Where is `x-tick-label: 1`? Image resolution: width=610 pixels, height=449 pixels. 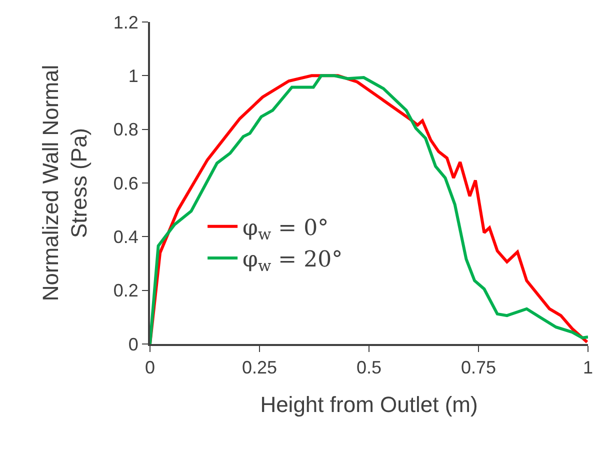 x-tick-label: 1 is located at coordinates (588, 368).